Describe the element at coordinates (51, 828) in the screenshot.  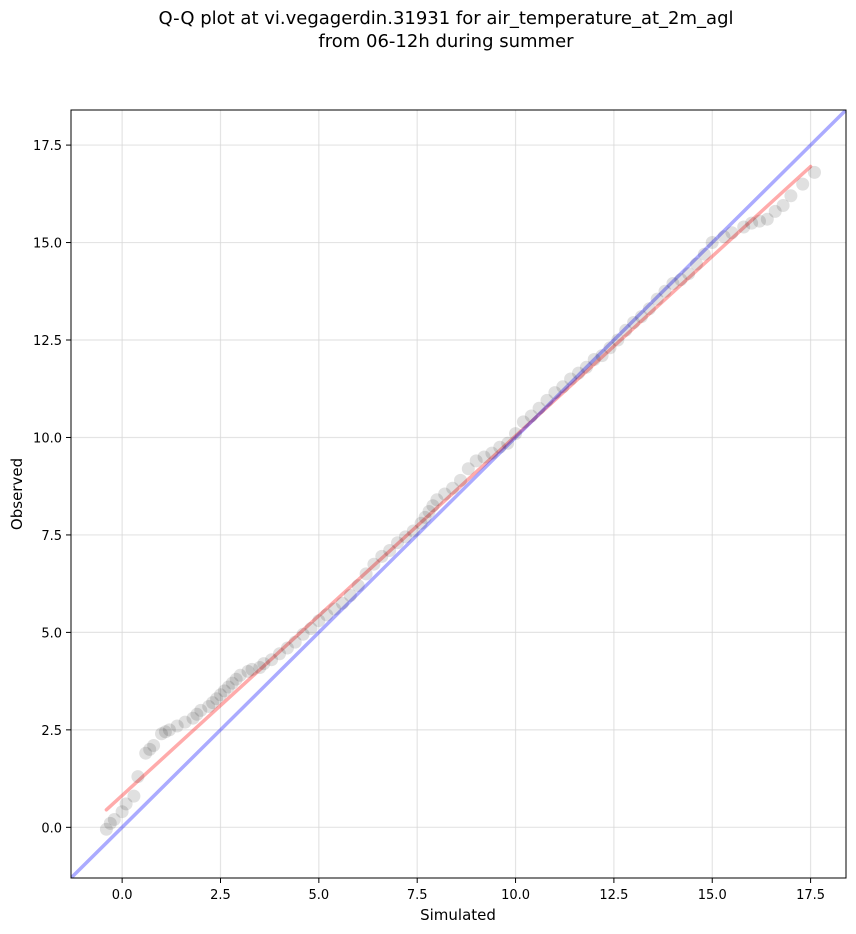
I see `y-tick-label: 0.0` at that location.